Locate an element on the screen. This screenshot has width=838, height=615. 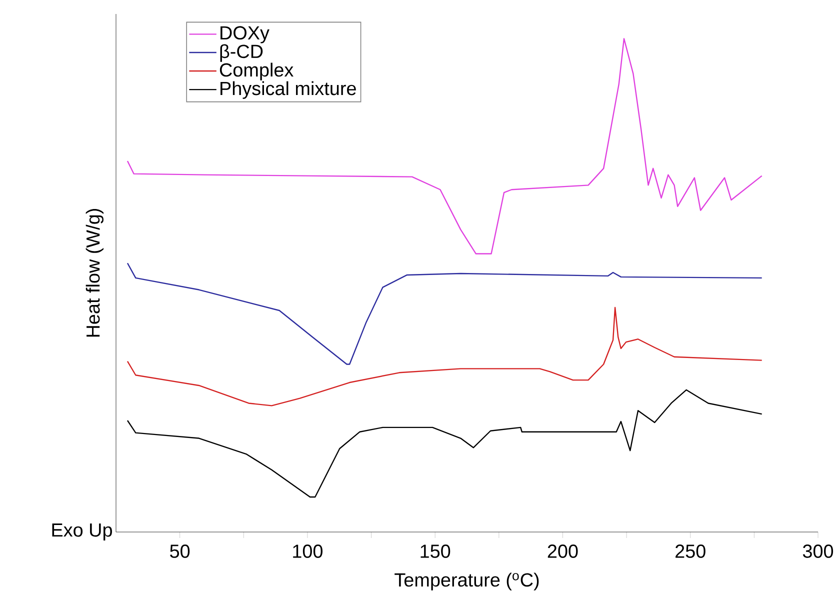
x-tick-label: 150 is located at coordinates (435, 551).